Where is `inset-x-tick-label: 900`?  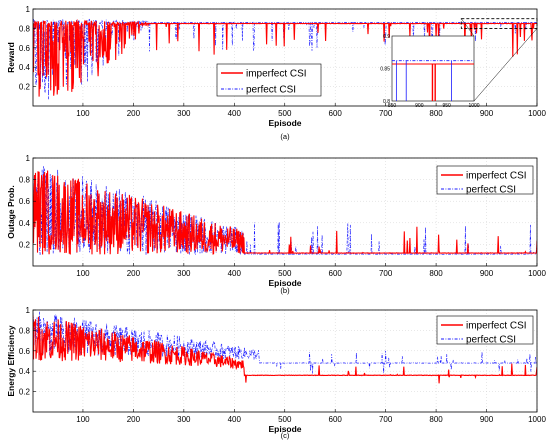
inset-x-tick-label: 900 is located at coordinates (419, 106).